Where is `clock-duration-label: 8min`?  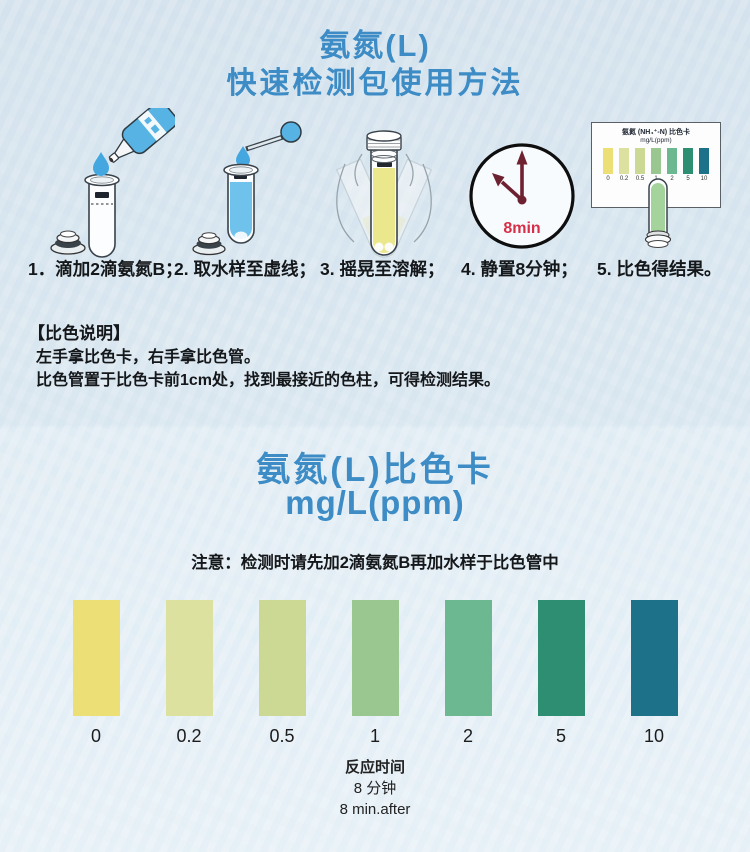 clock-duration-label: 8min is located at coordinates (521, 228).